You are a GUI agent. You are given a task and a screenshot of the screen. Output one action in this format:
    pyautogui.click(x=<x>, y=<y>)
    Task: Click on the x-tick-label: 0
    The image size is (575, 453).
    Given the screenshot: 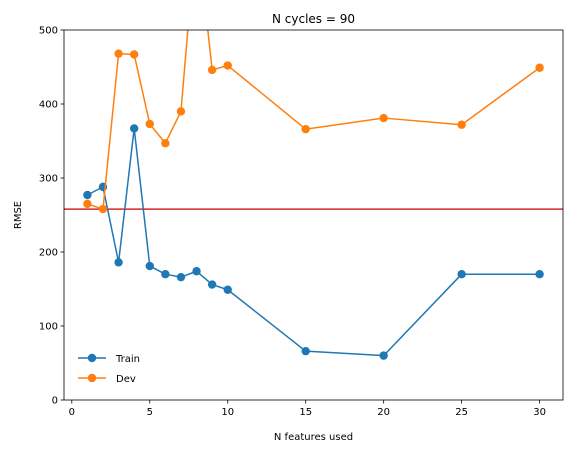 What is the action you would take?
    pyautogui.click(x=72, y=412)
    